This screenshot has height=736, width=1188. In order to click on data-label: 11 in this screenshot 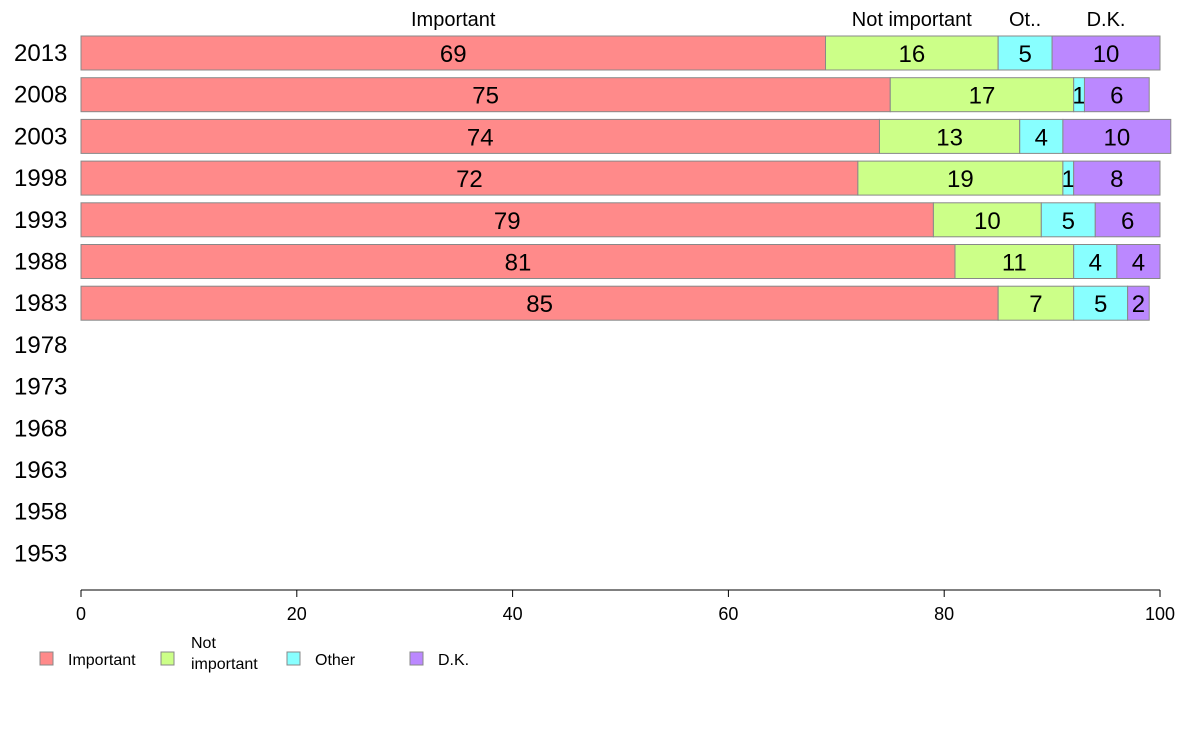, I will do `click(1014, 263)`.